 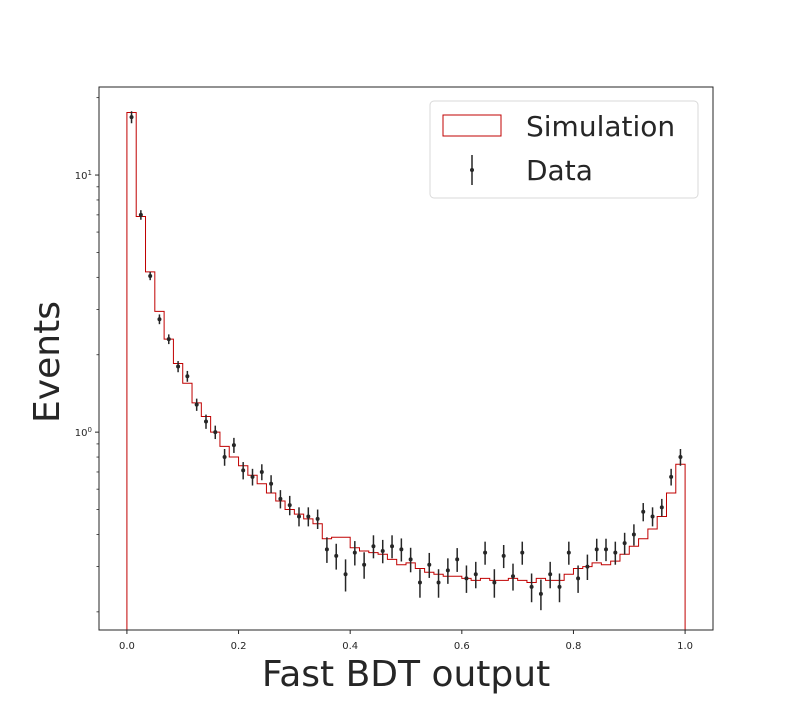 What do you see at coordinates (472, 170) in the screenshot?
I see `data-legend-marker` at bounding box center [472, 170].